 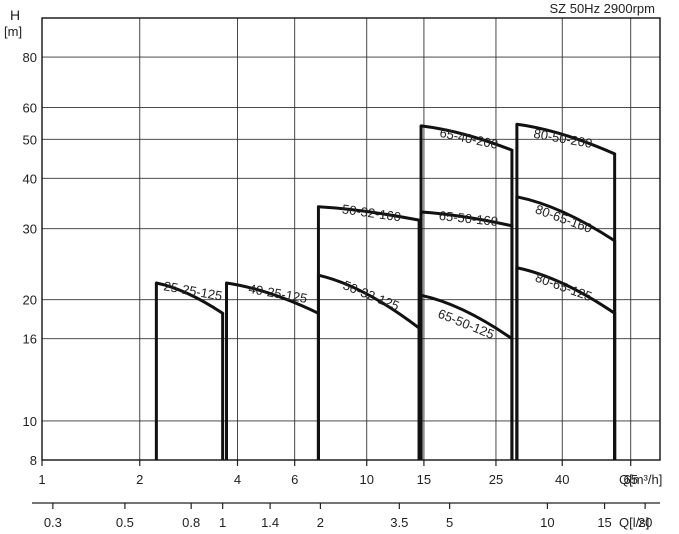 I want to click on x2-tick-label: 2, so click(x=320, y=522).